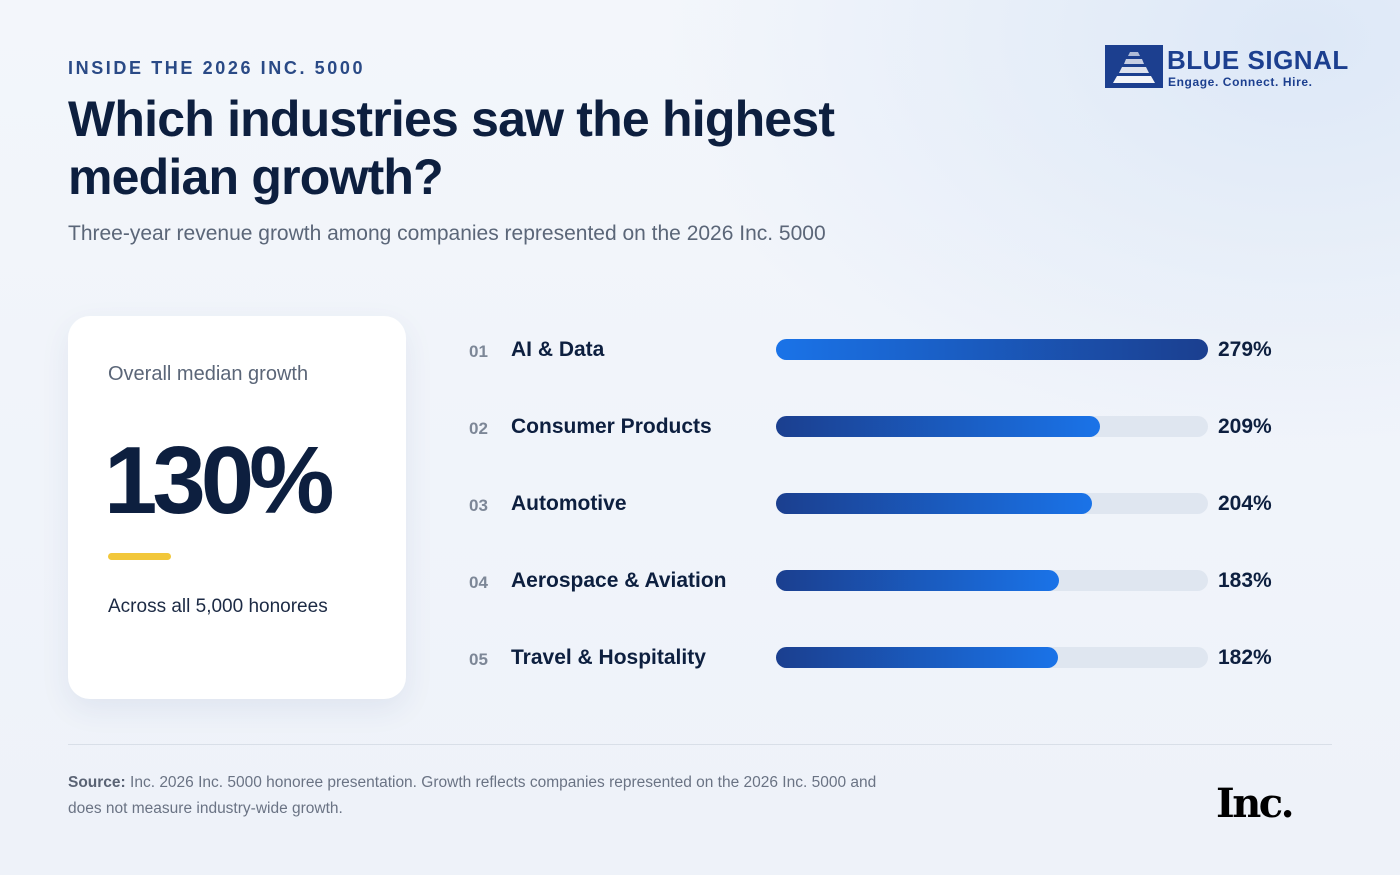 This screenshot has height=875, width=1400. I want to click on source-label: Source:, so click(97, 782).